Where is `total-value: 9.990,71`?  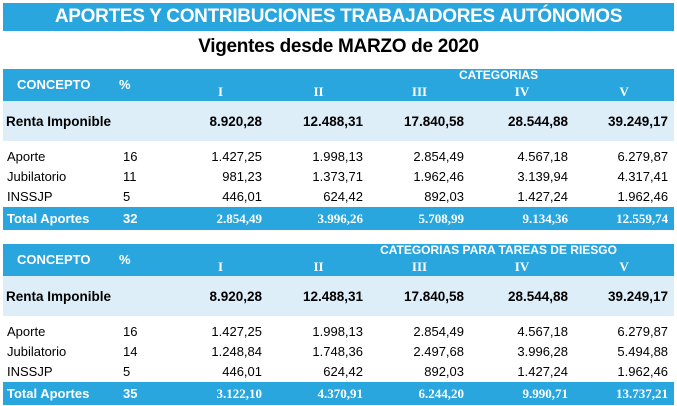
total-value: 9.990,71 is located at coordinates (522, 393).